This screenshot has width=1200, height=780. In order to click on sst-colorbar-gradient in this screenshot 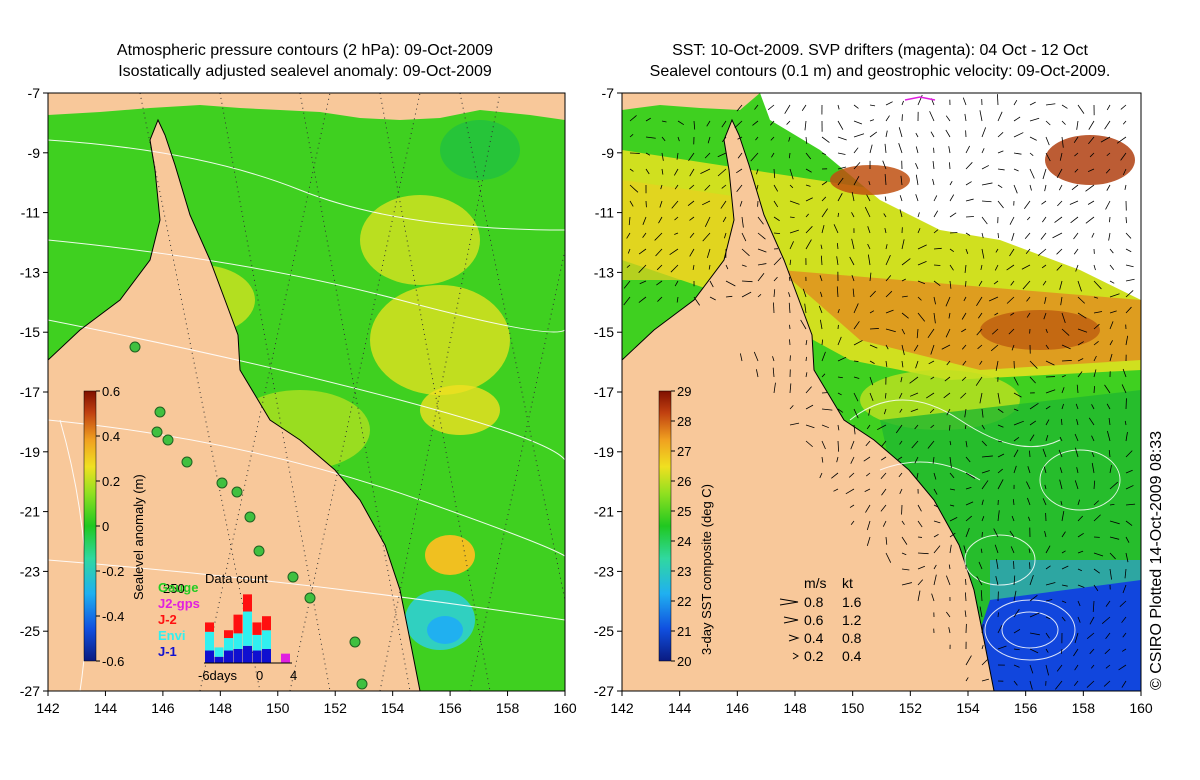, I will do `click(665, 526)`.